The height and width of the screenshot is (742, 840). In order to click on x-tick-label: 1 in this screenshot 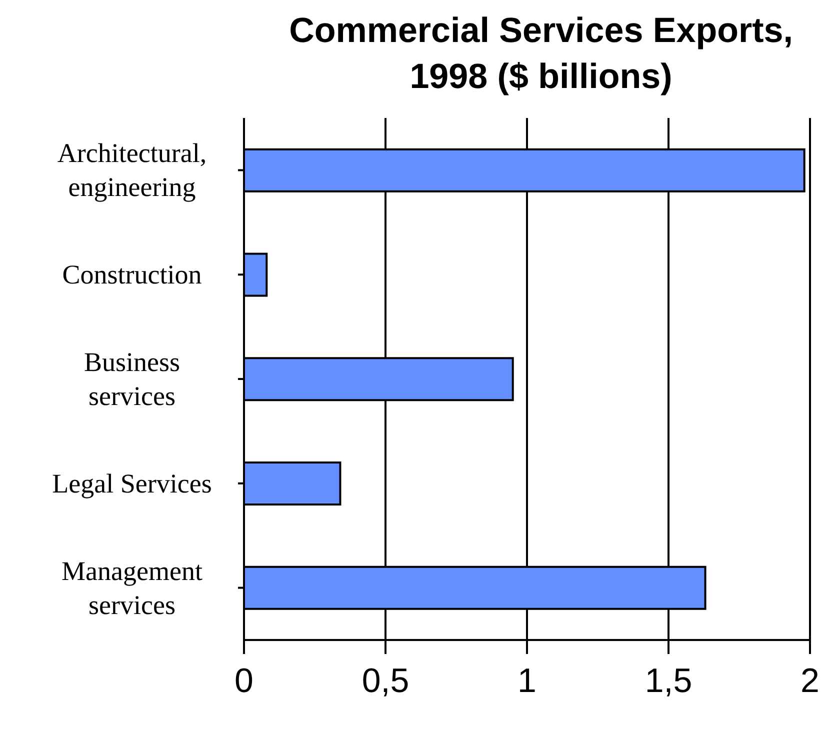, I will do `click(527, 681)`.